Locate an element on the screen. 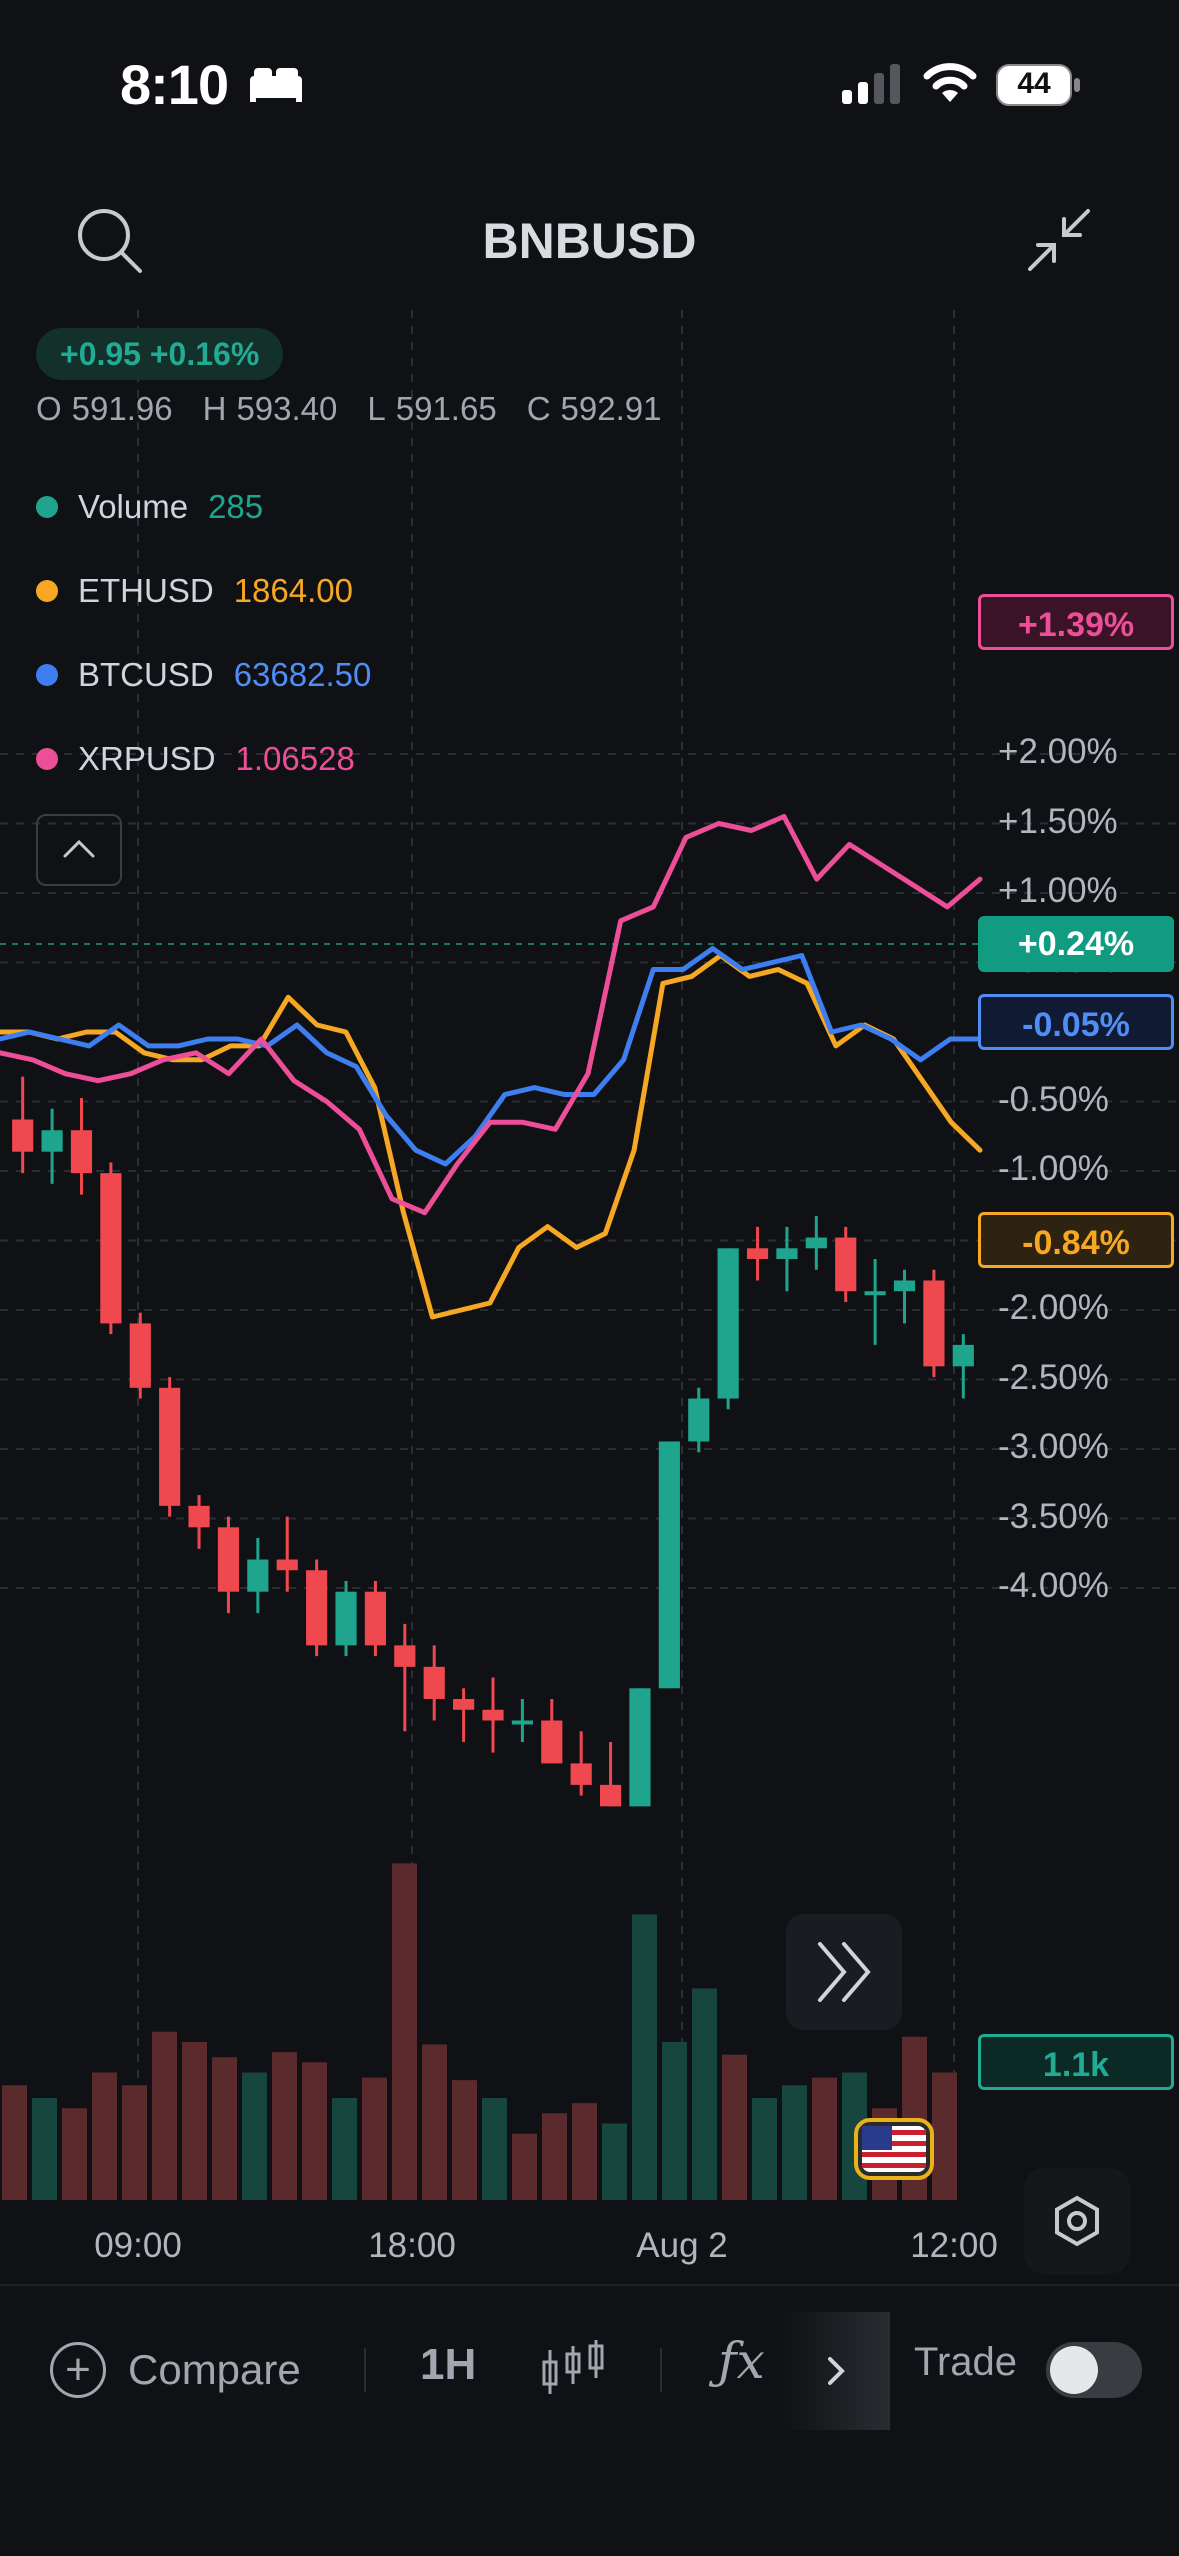 The width and height of the screenshot is (1179, 2556). legend-row-volume: Volume 285 is located at coordinates (149, 507).